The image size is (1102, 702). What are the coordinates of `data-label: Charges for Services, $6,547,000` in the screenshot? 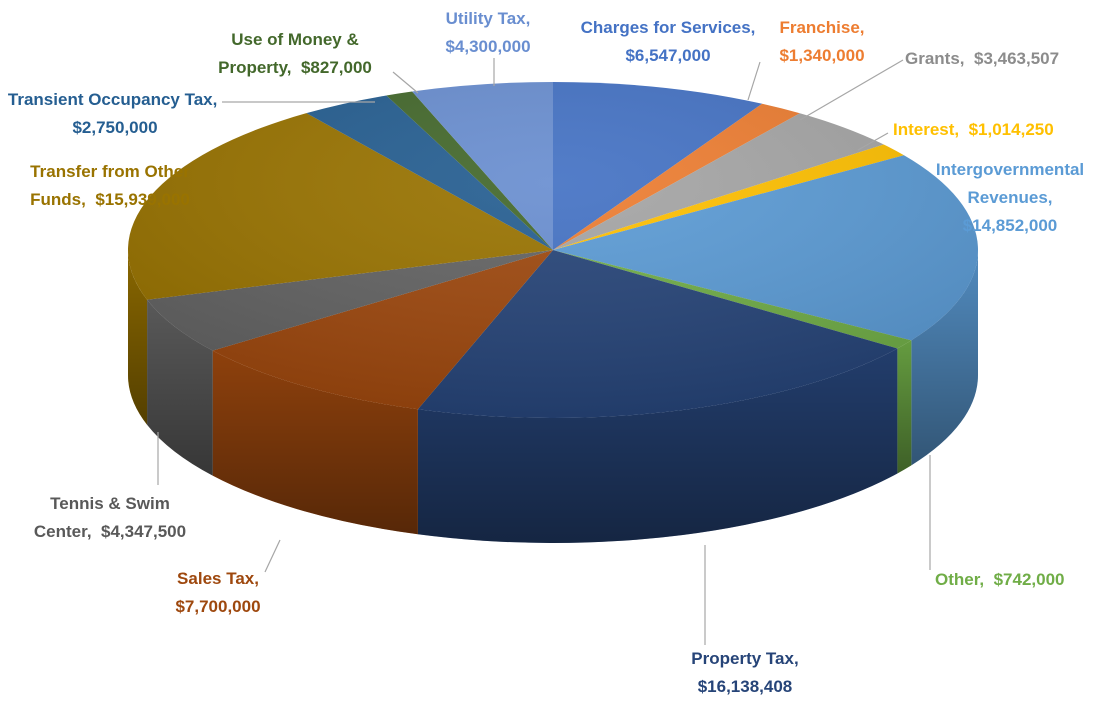 It's located at (668, 42).